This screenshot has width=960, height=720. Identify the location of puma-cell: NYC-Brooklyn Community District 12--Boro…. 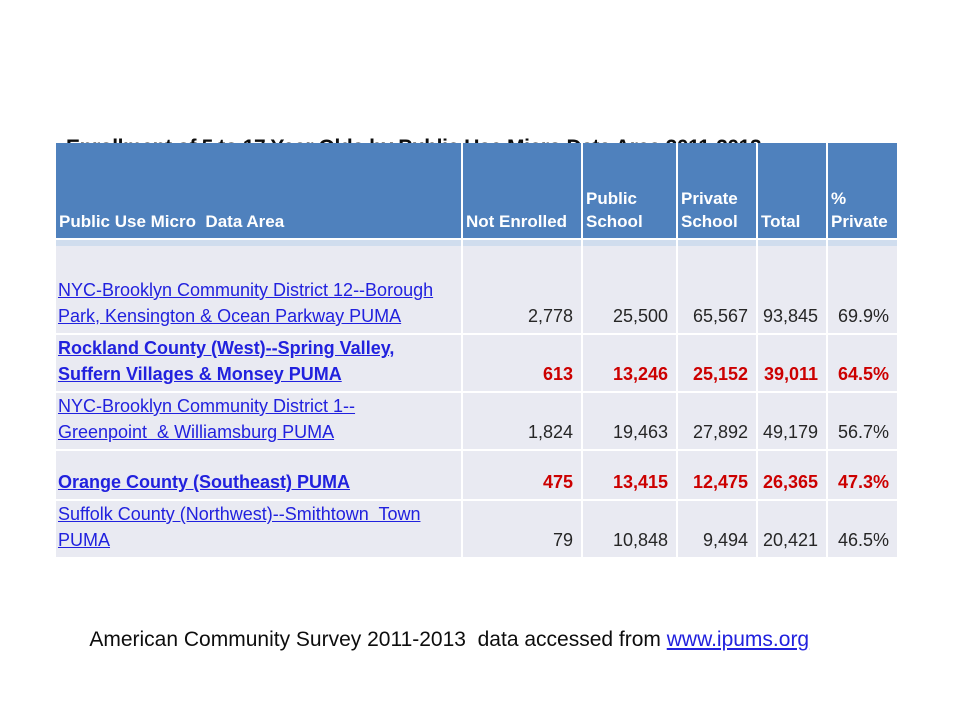
(259, 289).